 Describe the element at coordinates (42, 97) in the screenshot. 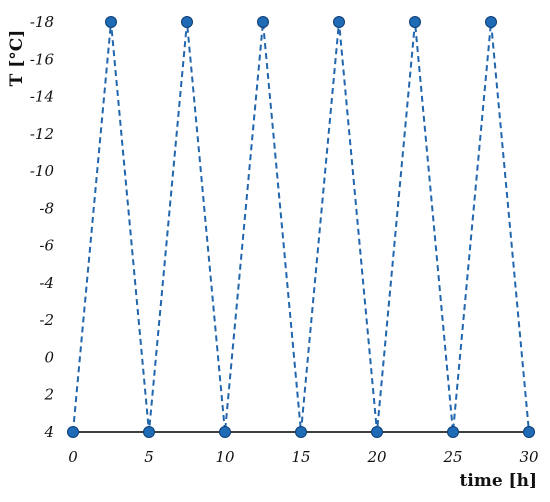

I see `y-tick-label: -14` at that location.